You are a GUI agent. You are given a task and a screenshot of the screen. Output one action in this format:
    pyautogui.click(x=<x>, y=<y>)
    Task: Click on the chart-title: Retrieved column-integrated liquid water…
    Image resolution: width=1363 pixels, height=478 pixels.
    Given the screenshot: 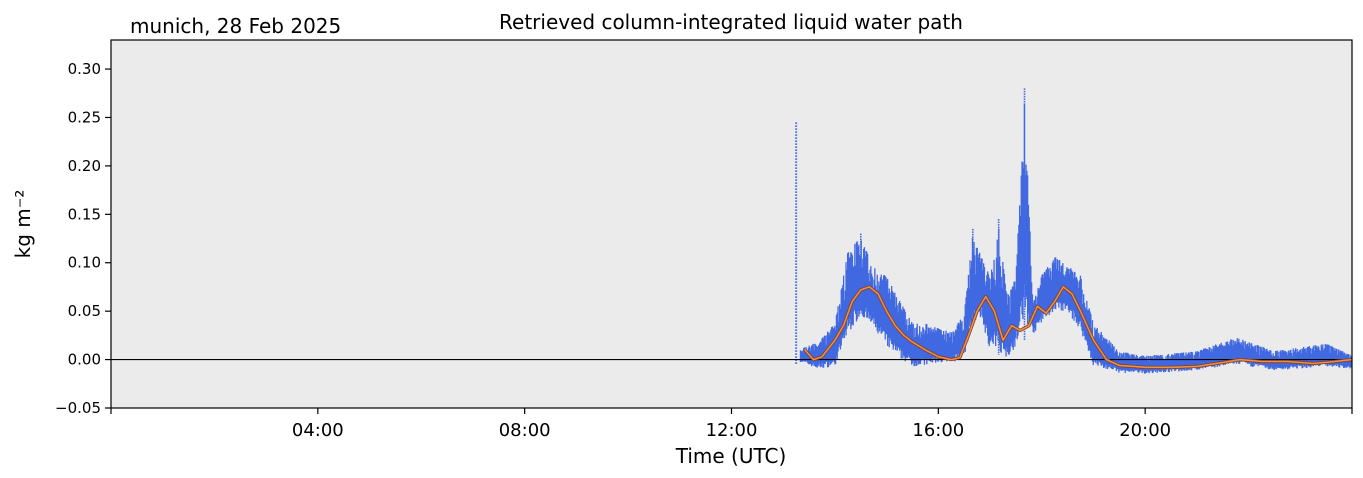 What is the action you would take?
    pyautogui.click(x=731, y=22)
    